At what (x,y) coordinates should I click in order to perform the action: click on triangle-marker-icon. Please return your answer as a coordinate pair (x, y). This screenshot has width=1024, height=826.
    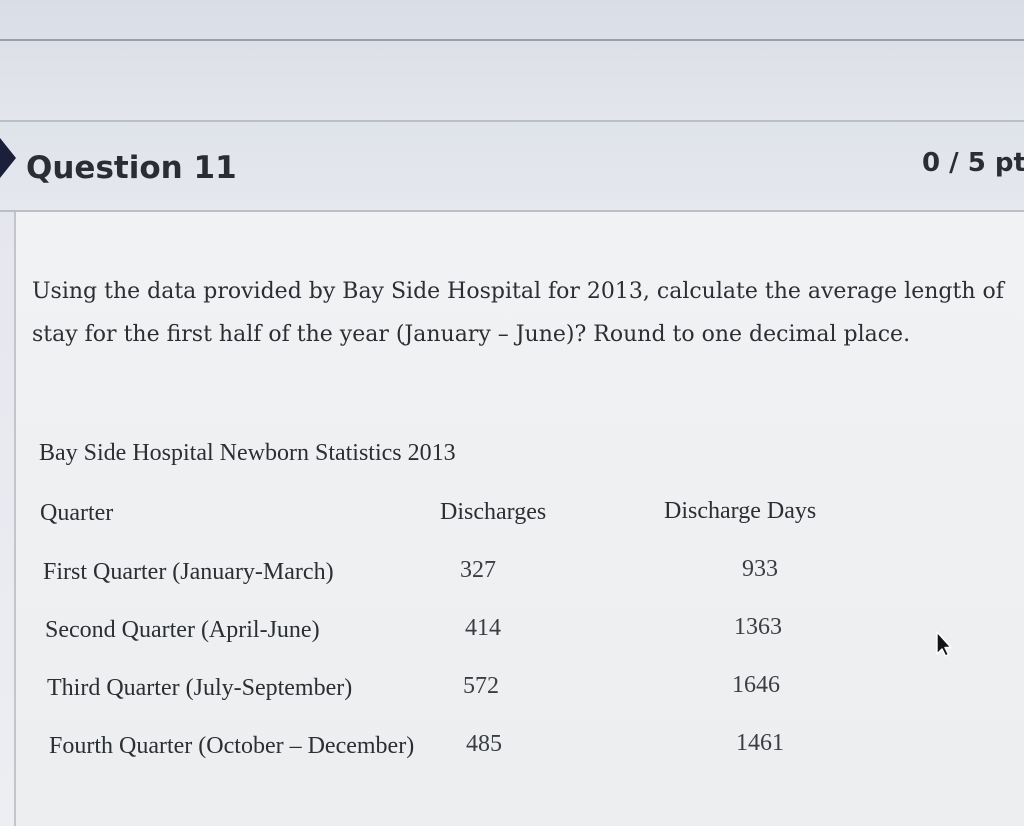
    Looking at the image, I should click on (8, 158).